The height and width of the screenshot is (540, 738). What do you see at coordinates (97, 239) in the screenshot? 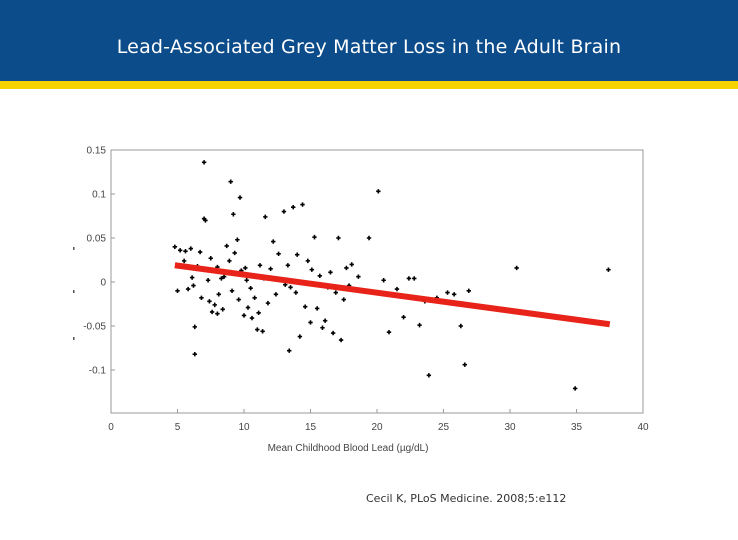
I see `y-tick-label: 0.05` at bounding box center [97, 239].